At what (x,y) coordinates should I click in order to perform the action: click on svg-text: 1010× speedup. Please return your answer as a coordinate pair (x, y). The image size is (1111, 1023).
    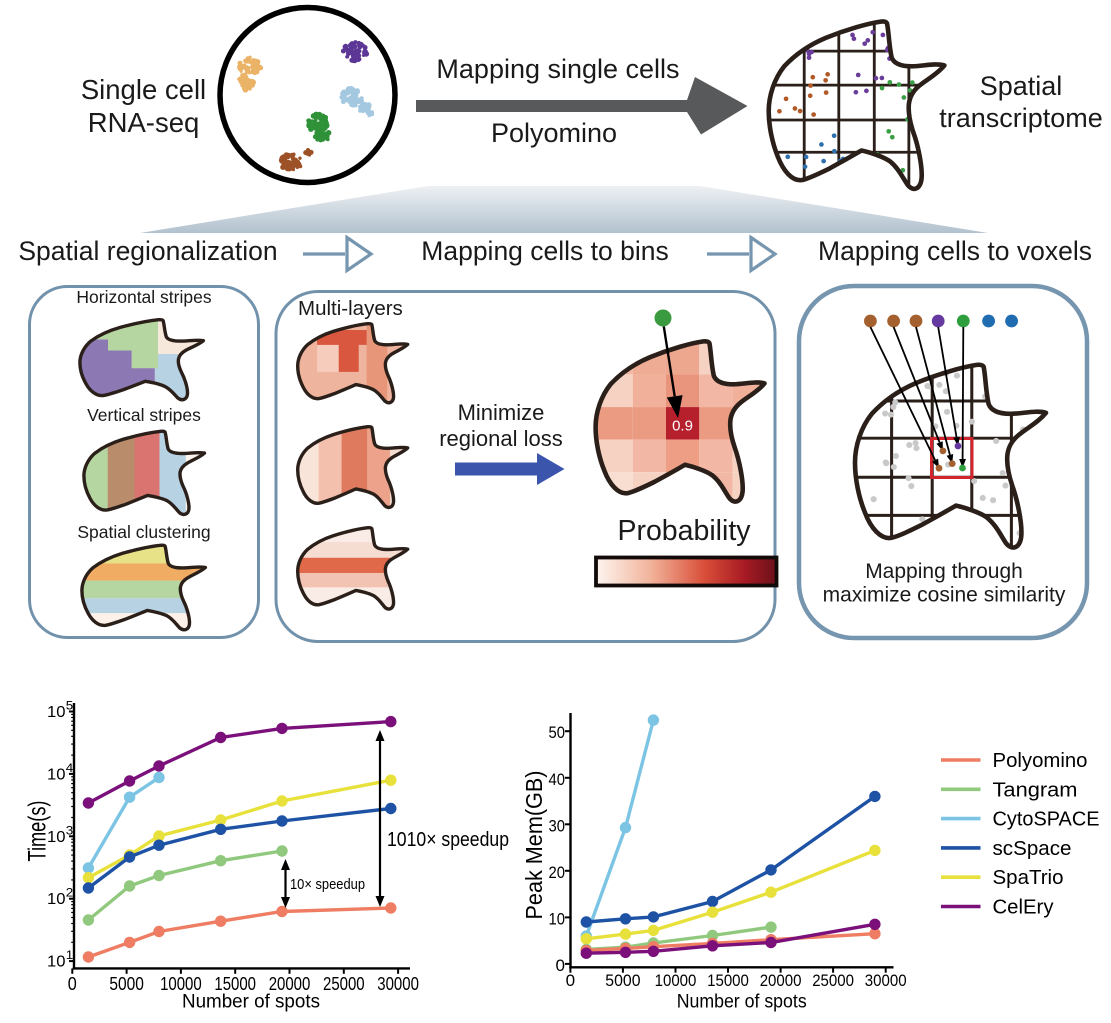
    Looking at the image, I should click on (448, 840).